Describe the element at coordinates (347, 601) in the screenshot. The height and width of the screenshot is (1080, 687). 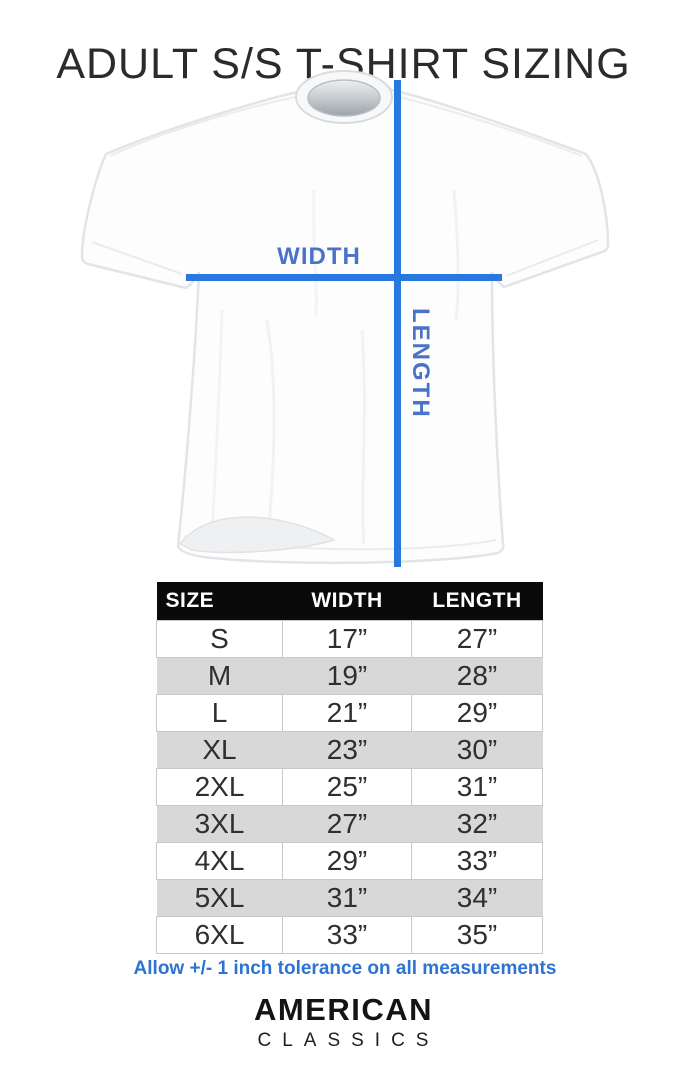
I see `col-header-width: WIDTH` at that location.